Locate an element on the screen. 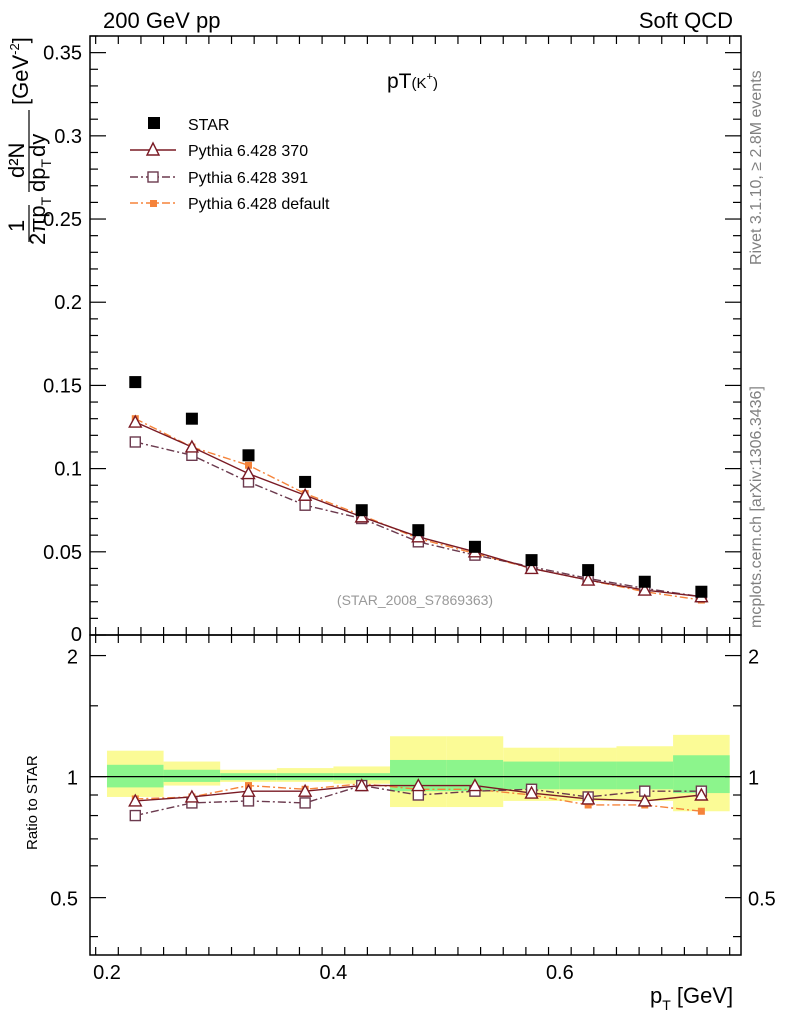  xlabel-sub: T is located at coordinates (666, 1005).